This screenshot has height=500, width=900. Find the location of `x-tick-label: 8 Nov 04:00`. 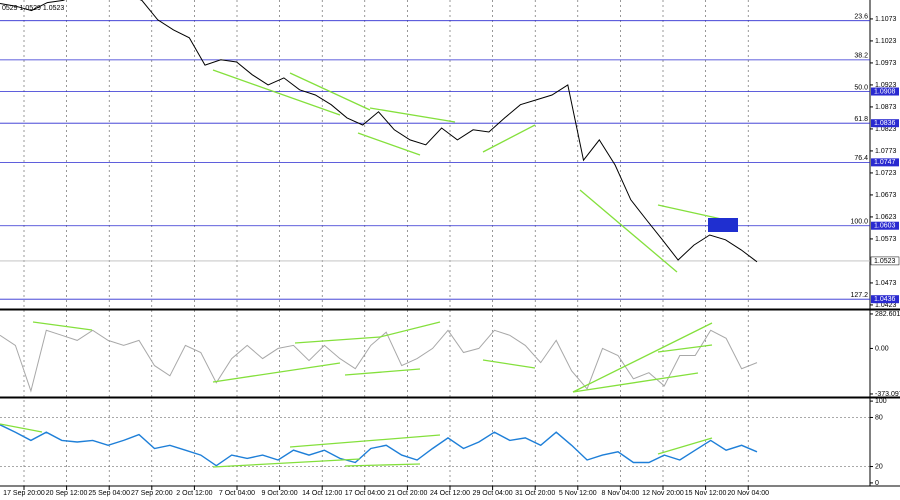

x-tick-label: 8 Nov 04:00 is located at coordinates (621, 493).